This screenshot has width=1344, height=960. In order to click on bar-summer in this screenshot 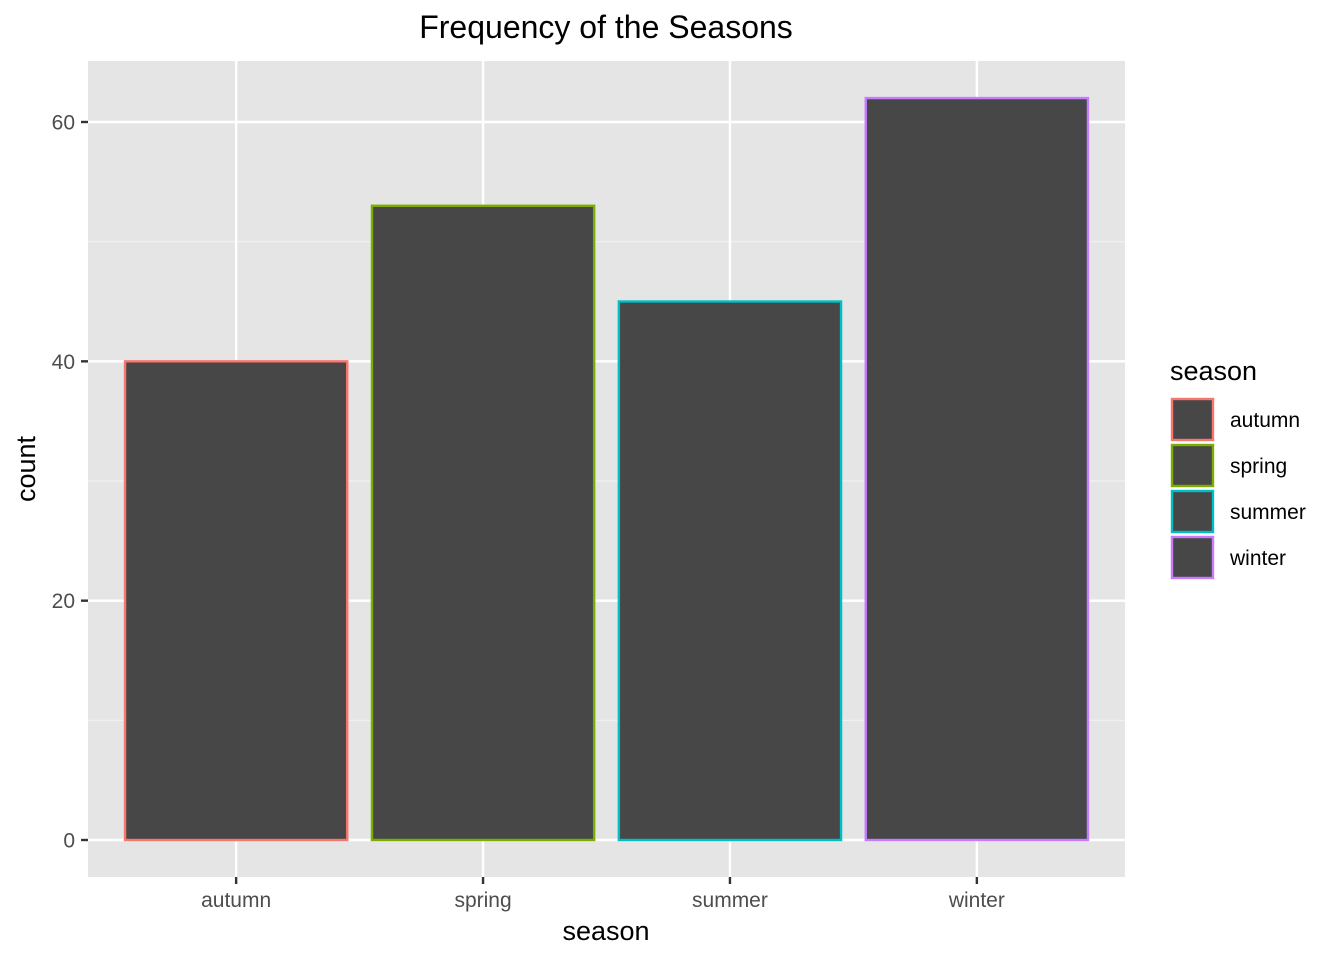, I will do `click(730, 571)`.